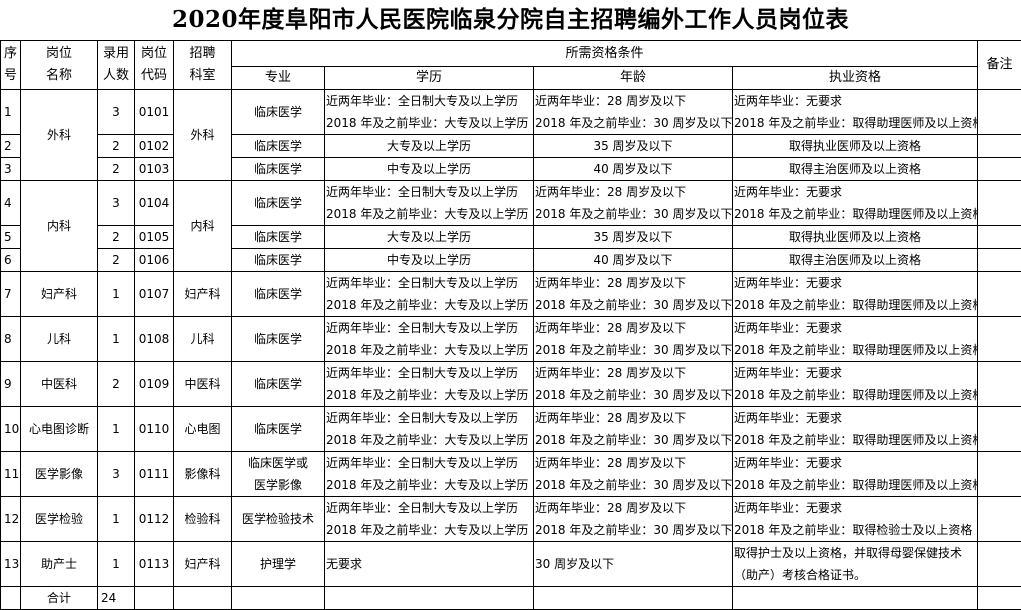  What do you see at coordinates (59, 519) in the screenshot?
I see `position-name: 医学检验` at bounding box center [59, 519].